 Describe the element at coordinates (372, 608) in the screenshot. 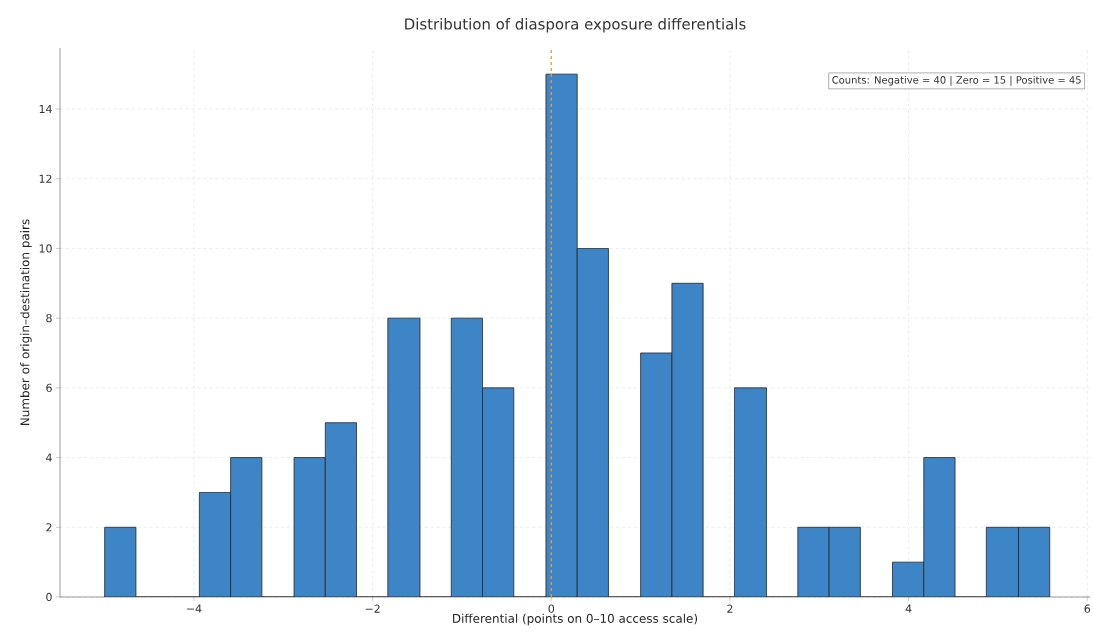

I see `x-tick-label: −2` at that location.